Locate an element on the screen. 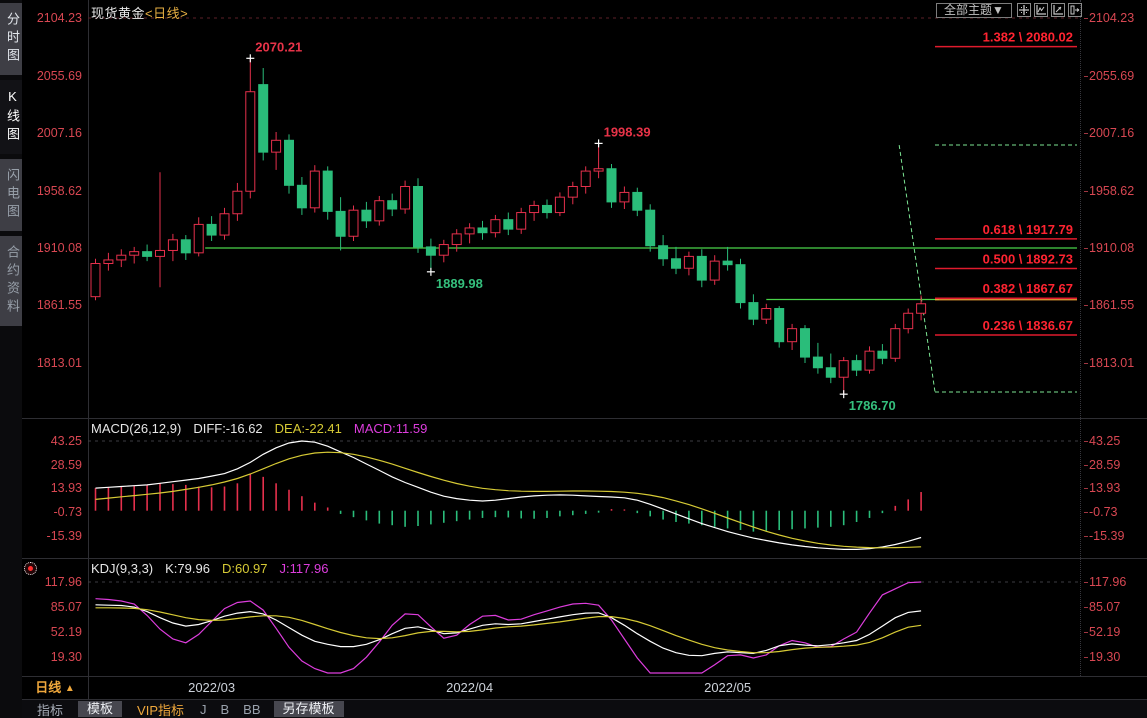 Image resolution: width=1147 pixels, height=718 pixels. fib-level: 0.236 \ 1836.67 is located at coordinates (1006, 327).